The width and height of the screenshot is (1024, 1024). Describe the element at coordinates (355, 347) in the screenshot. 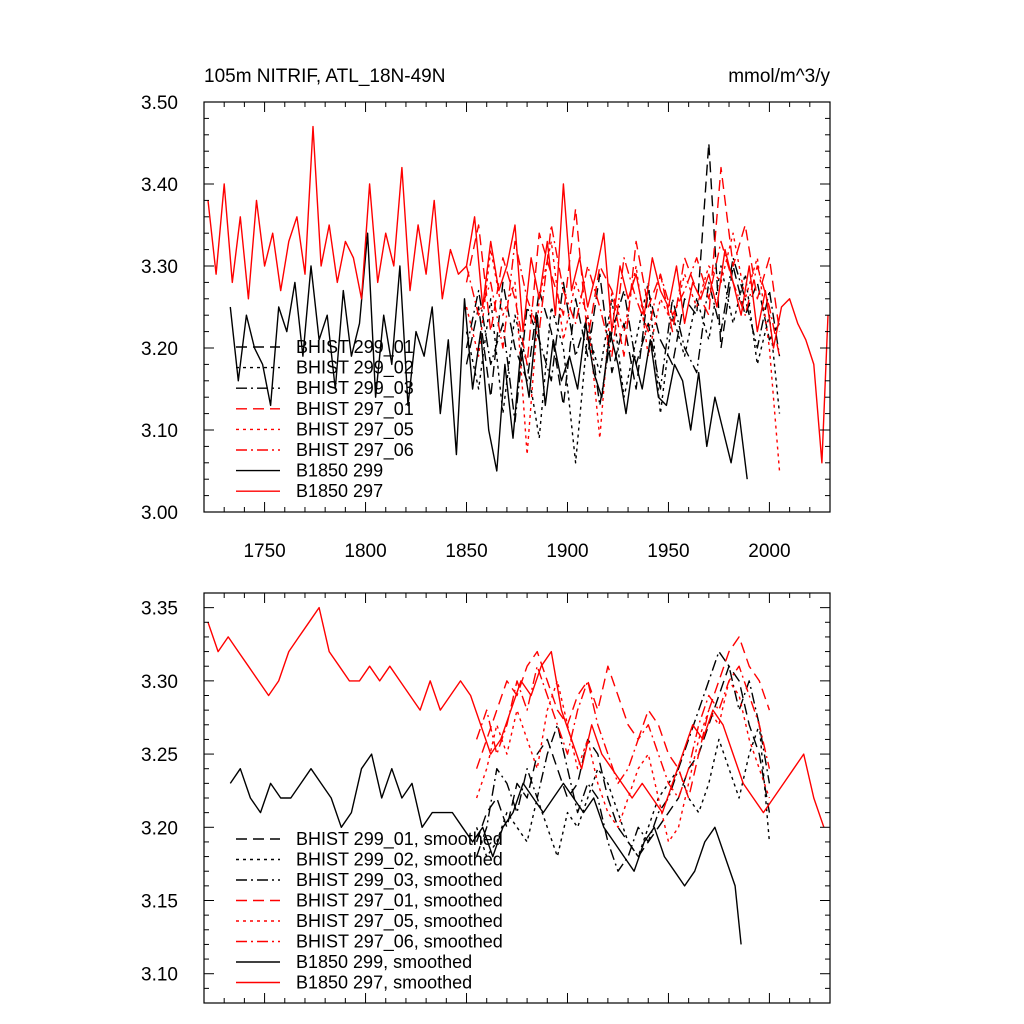

I see `legend-label-0: BHIST 299_01` at that location.